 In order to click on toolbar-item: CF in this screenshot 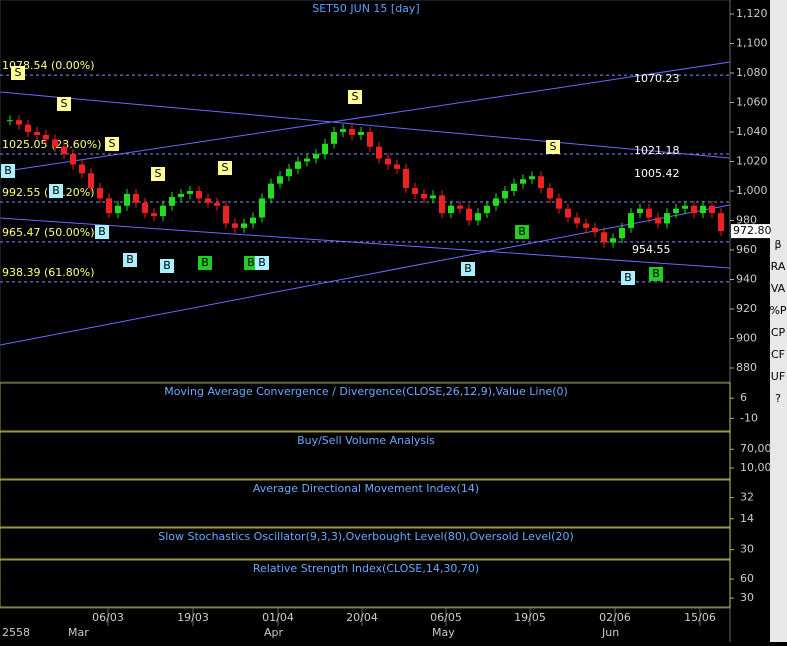, I will do `click(778, 354)`.